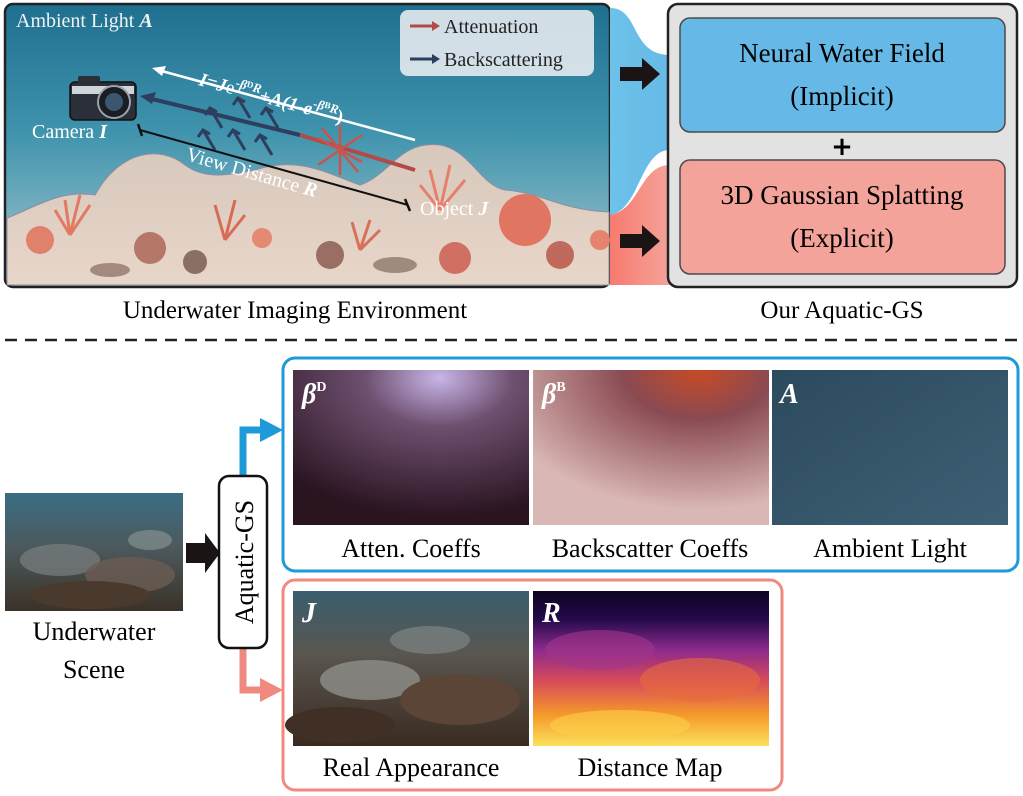  What do you see at coordinates (94, 552) in the screenshot?
I see `underwater-scene-image` at bounding box center [94, 552].